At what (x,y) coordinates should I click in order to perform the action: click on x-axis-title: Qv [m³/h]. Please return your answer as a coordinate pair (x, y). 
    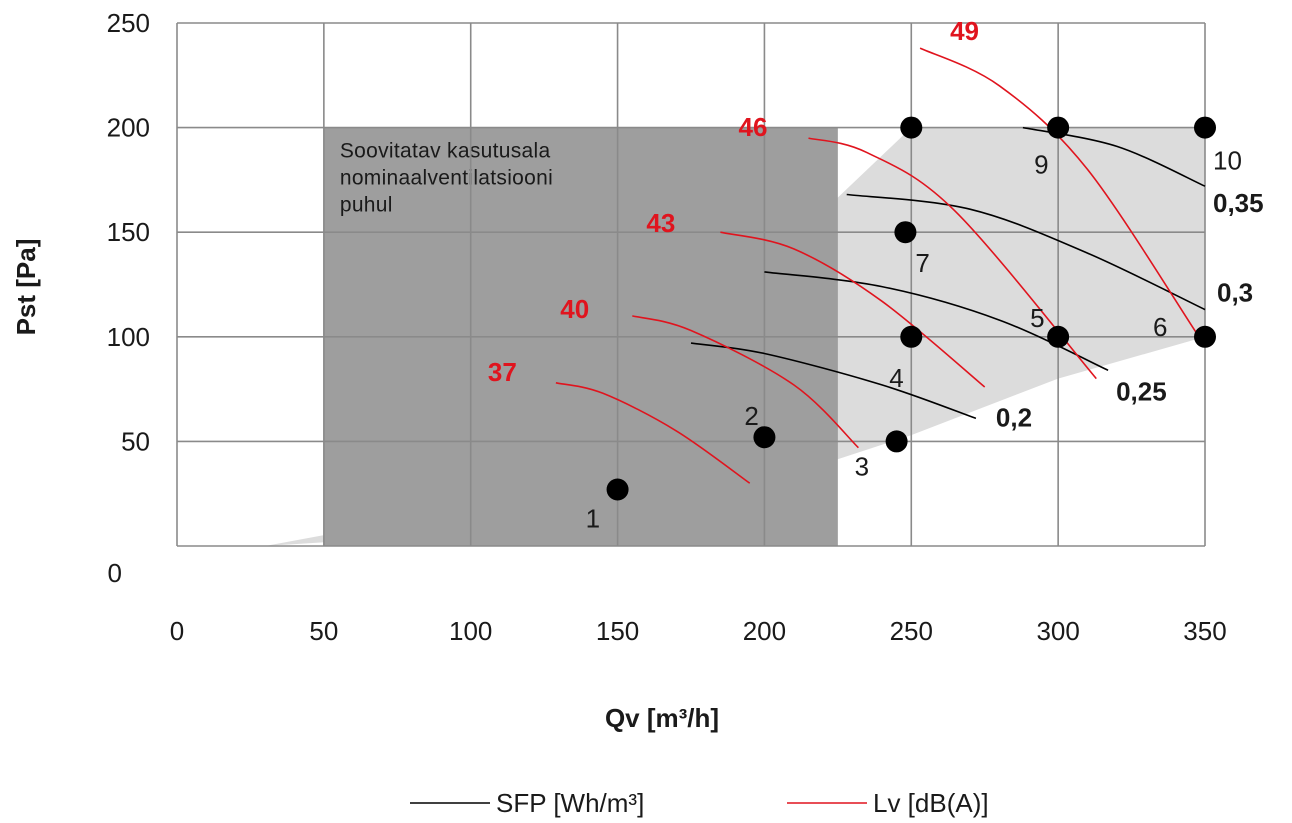
    Looking at the image, I should click on (662, 718).